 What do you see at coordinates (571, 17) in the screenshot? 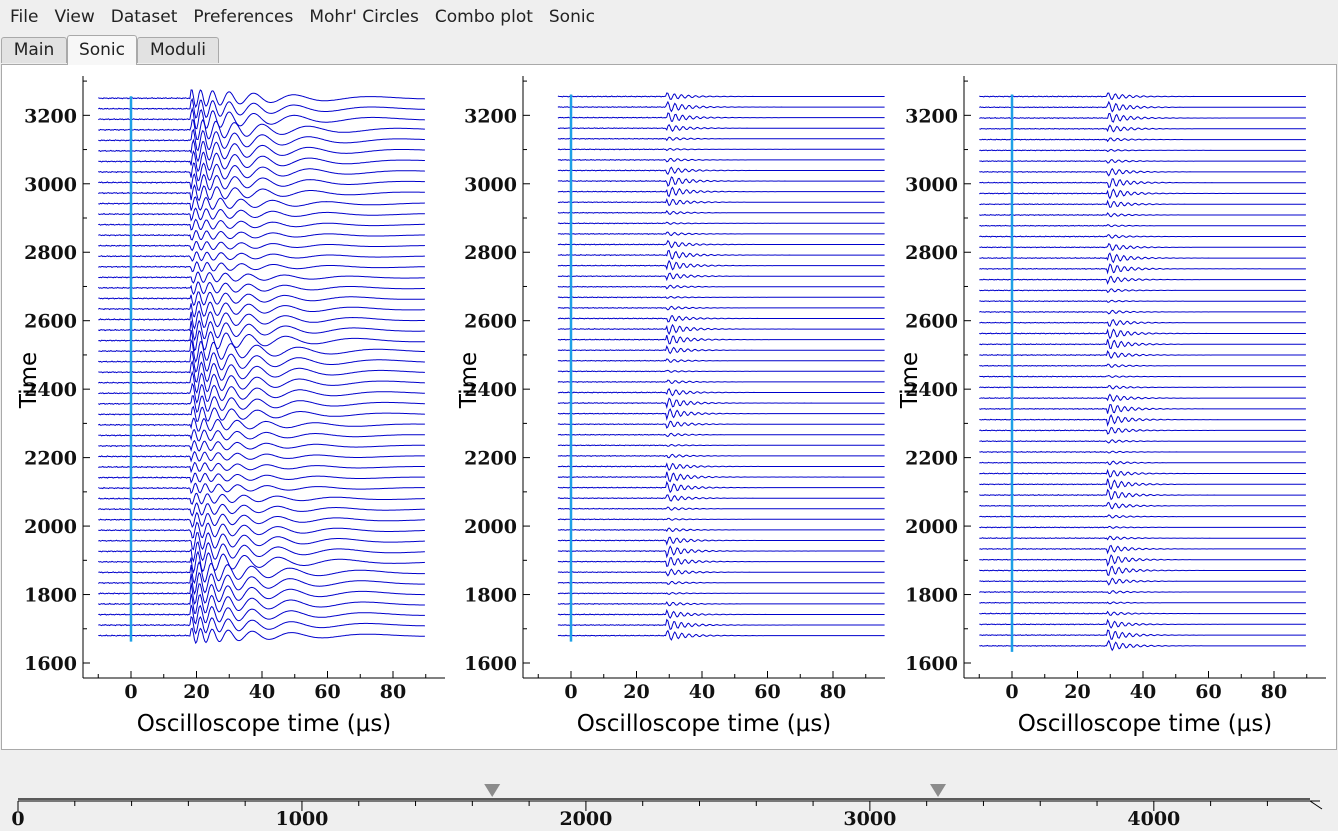
I see `menu-sonic: Sonic` at bounding box center [571, 17].